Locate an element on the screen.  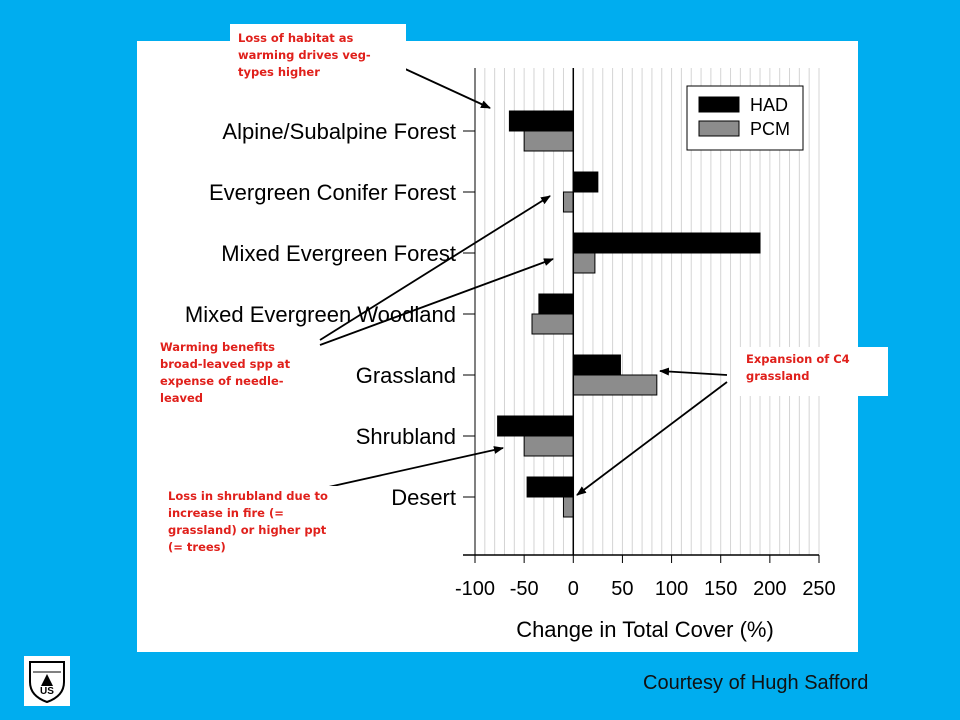
forest-service-shield-icon: US is located at coordinates (47, 681).